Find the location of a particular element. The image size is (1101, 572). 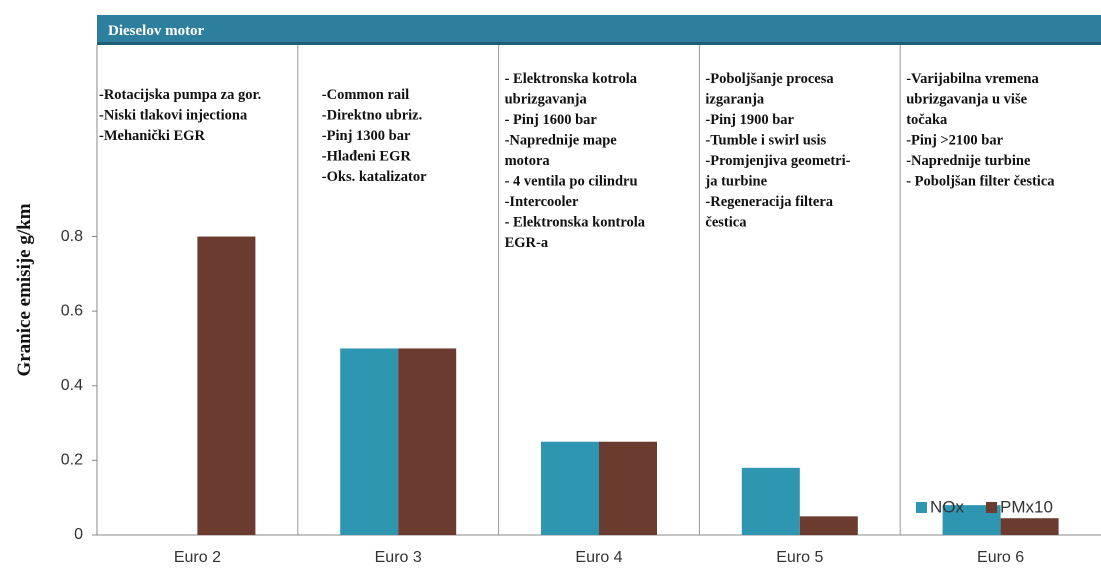

annotation-line: - Elektronska kontrola is located at coordinates (575, 223).